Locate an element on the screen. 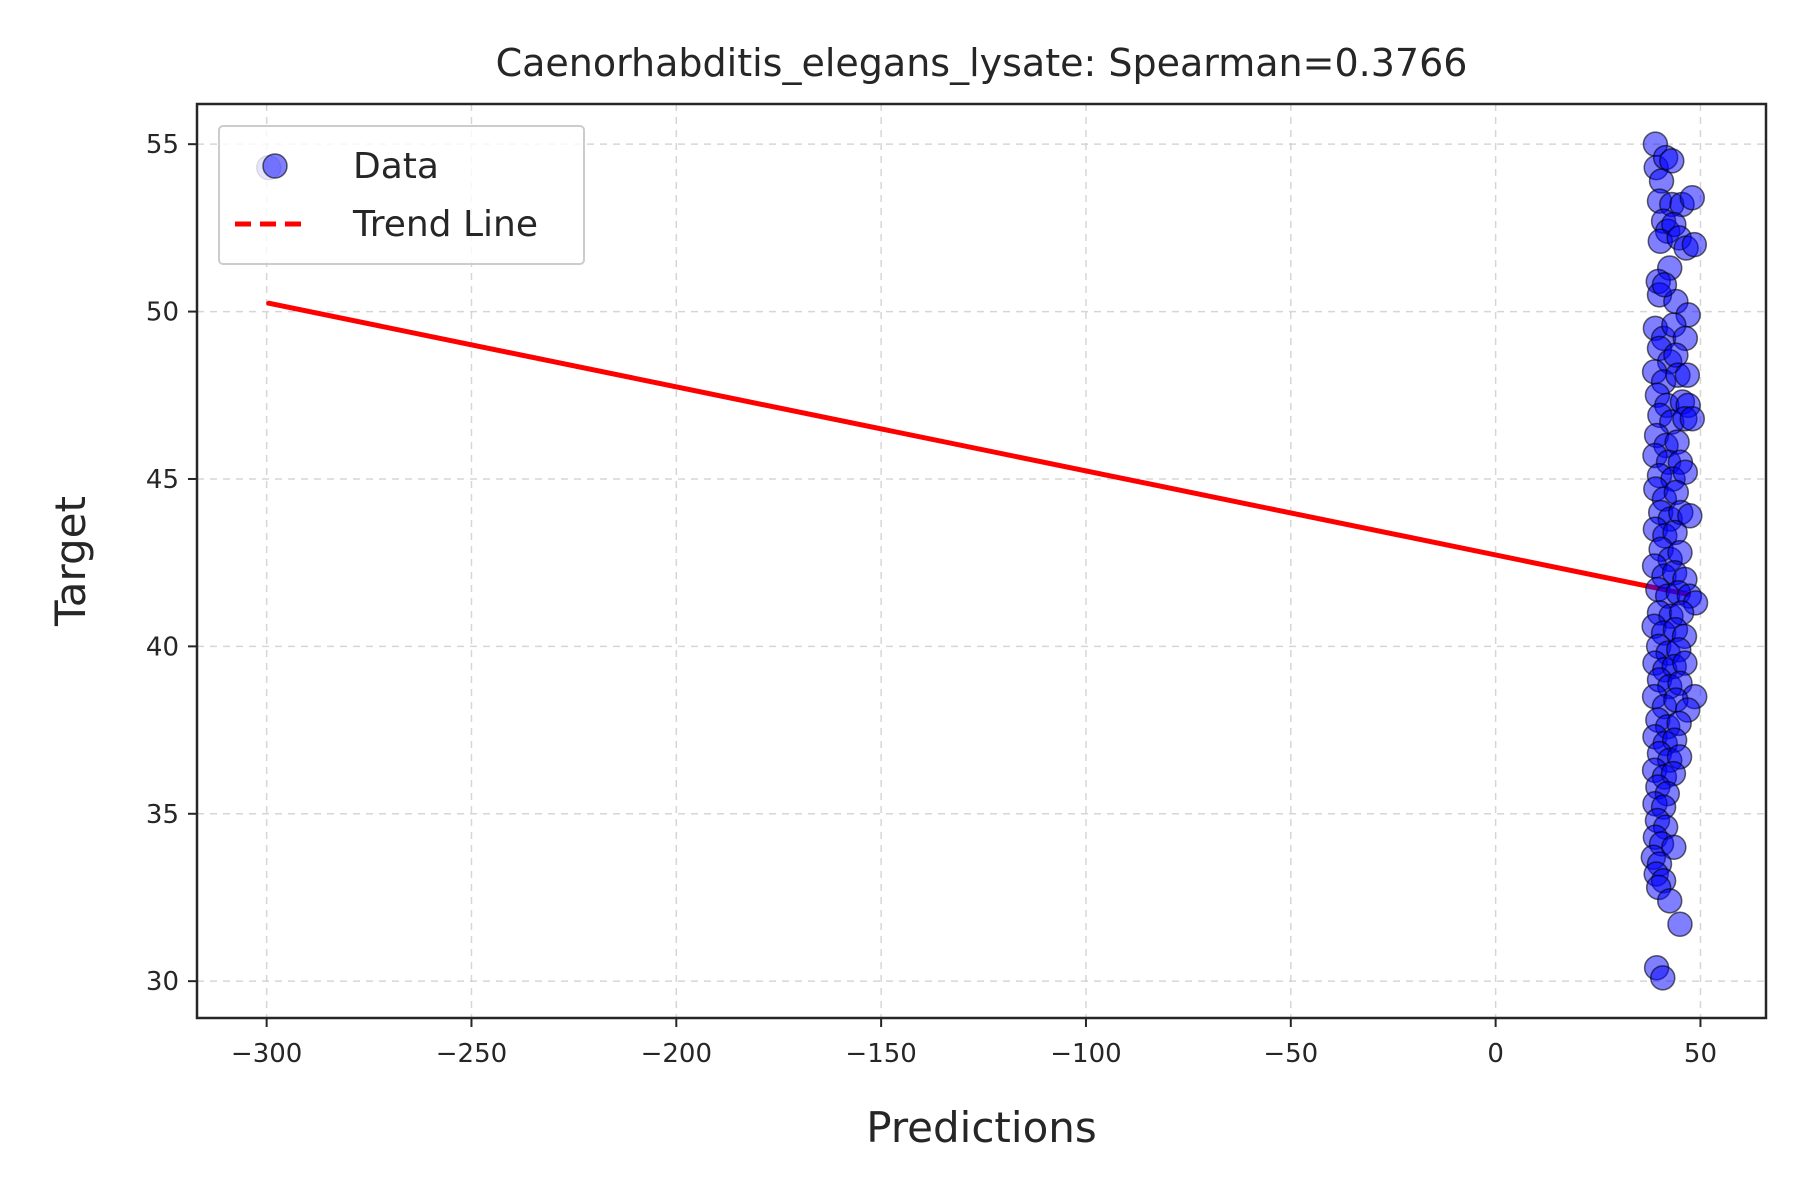 This screenshot has height=1200, width=1800. x-tick-label: −100 is located at coordinates (1085, 1054).